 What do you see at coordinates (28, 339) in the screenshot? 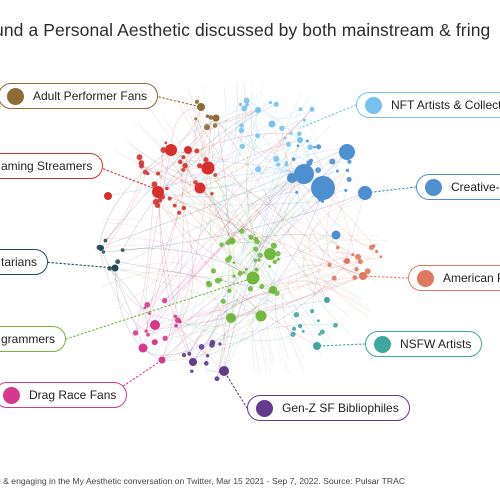
I see `label-programmers: grammers` at bounding box center [28, 339].